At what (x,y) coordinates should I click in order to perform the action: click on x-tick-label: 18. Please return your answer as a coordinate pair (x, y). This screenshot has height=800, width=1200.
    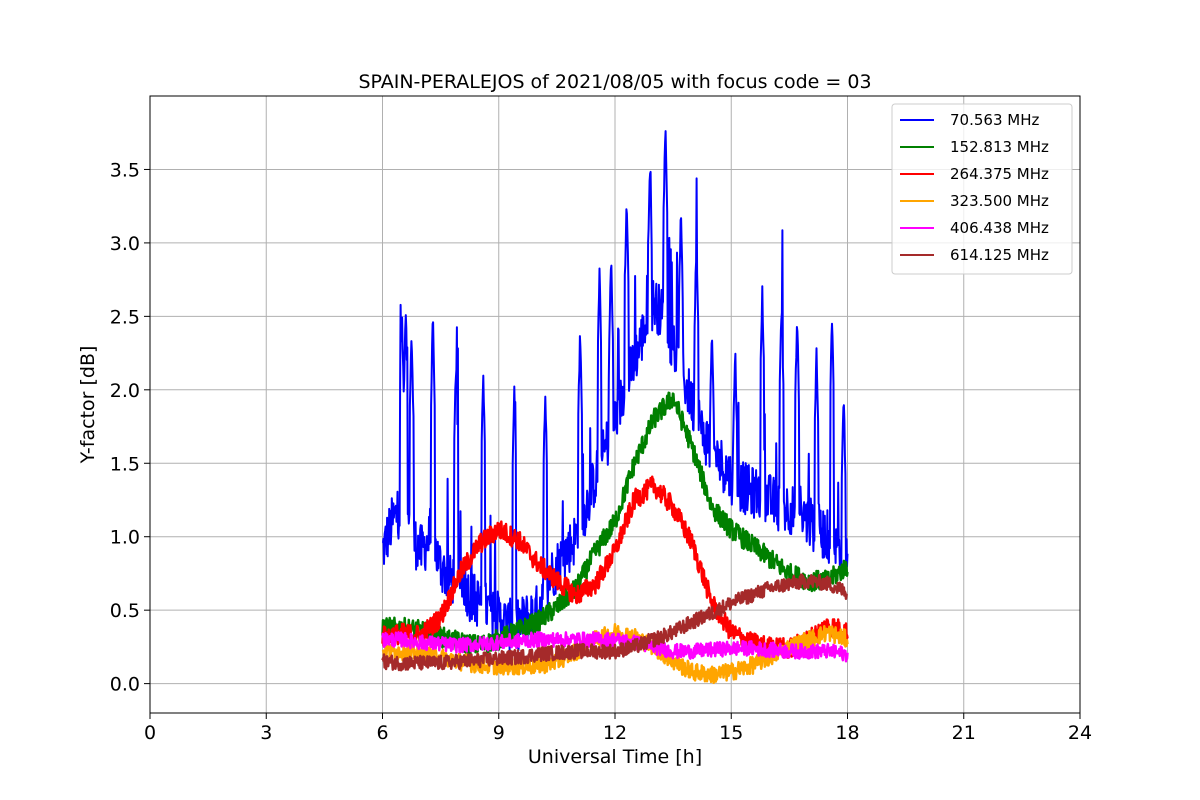
    Looking at the image, I should click on (847, 733).